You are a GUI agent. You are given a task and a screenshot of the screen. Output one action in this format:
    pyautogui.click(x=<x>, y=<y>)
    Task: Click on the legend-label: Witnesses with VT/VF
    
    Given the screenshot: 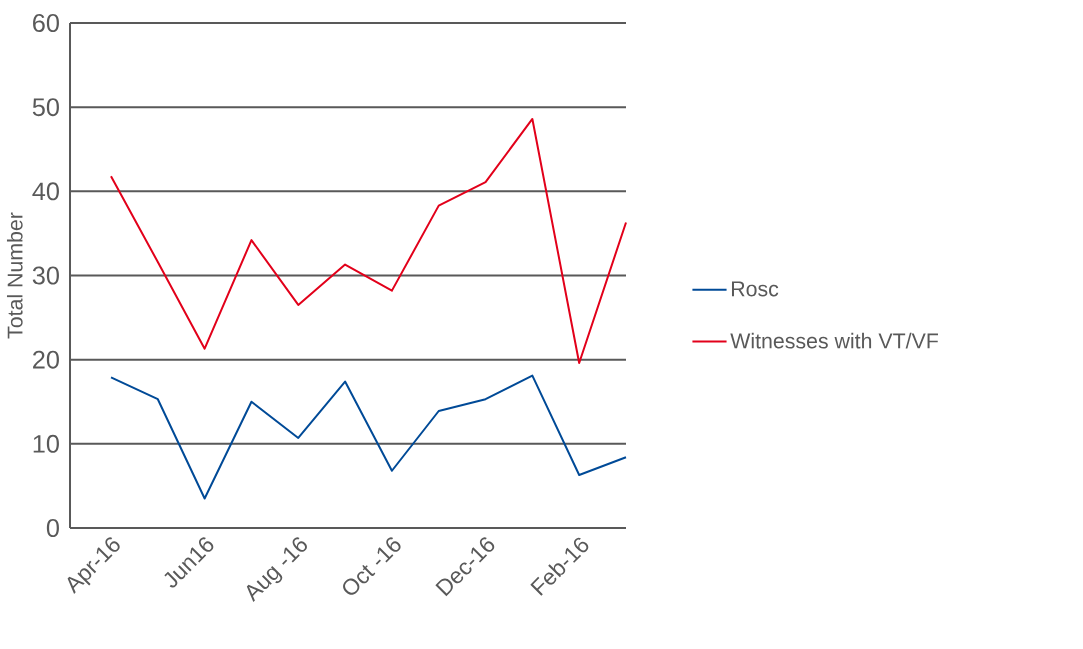 What is the action you would take?
    pyautogui.click(x=834, y=340)
    